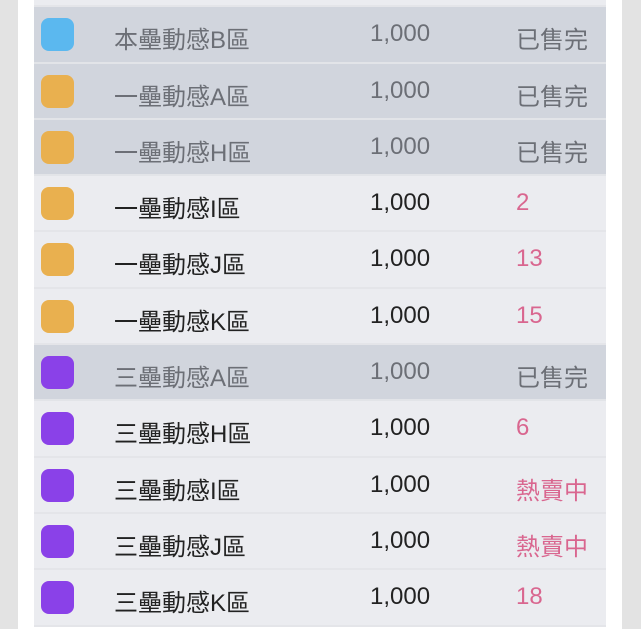 This screenshot has height=629, width=641. What do you see at coordinates (177, 210) in the screenshot?
I see `area-name: 一壘動感I區` at bounding box center [177, 210].